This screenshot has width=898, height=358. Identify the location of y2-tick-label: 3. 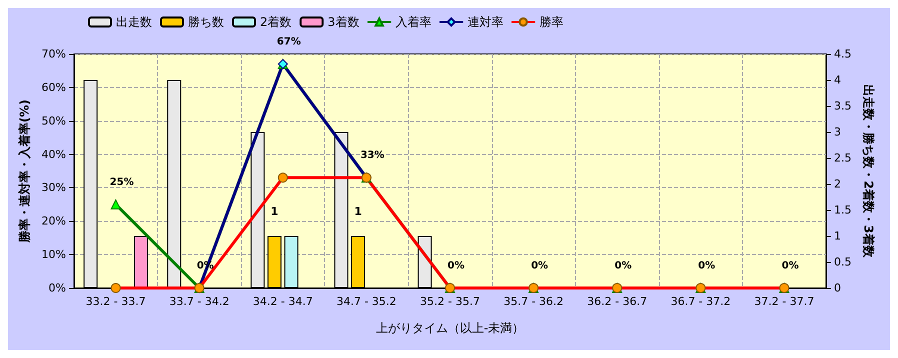
(837, 132).